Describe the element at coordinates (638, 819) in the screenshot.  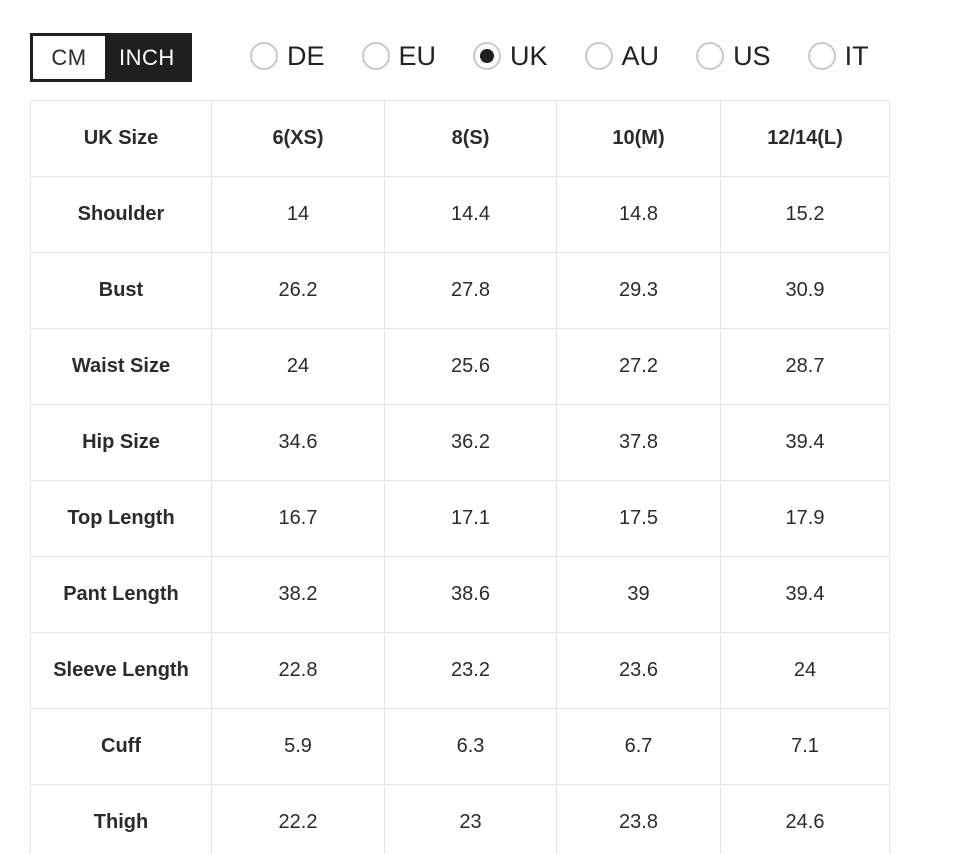
I see `measurement-value: 23.8` at that location.